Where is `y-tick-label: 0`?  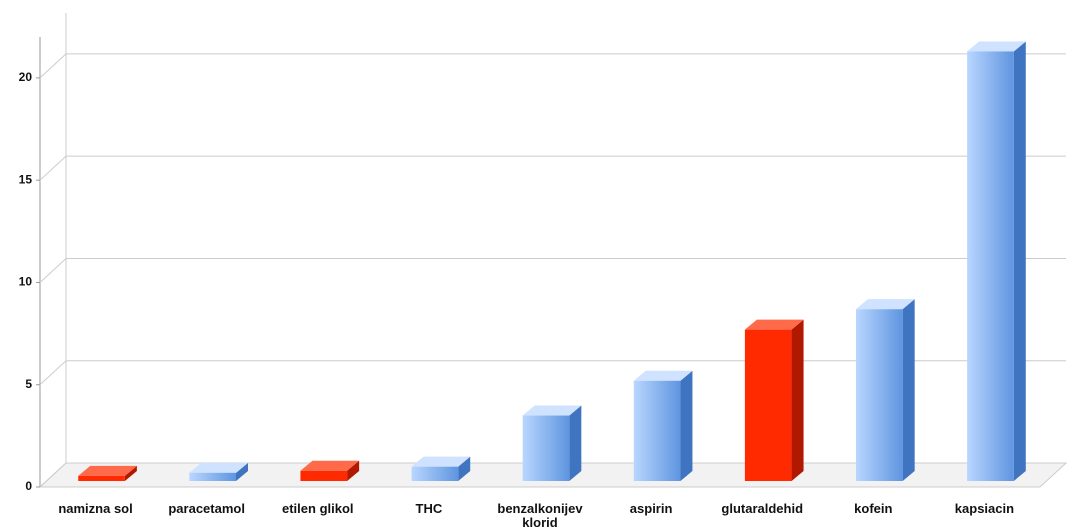
y-tick-label: 0 is located at coordinates (28, 486).